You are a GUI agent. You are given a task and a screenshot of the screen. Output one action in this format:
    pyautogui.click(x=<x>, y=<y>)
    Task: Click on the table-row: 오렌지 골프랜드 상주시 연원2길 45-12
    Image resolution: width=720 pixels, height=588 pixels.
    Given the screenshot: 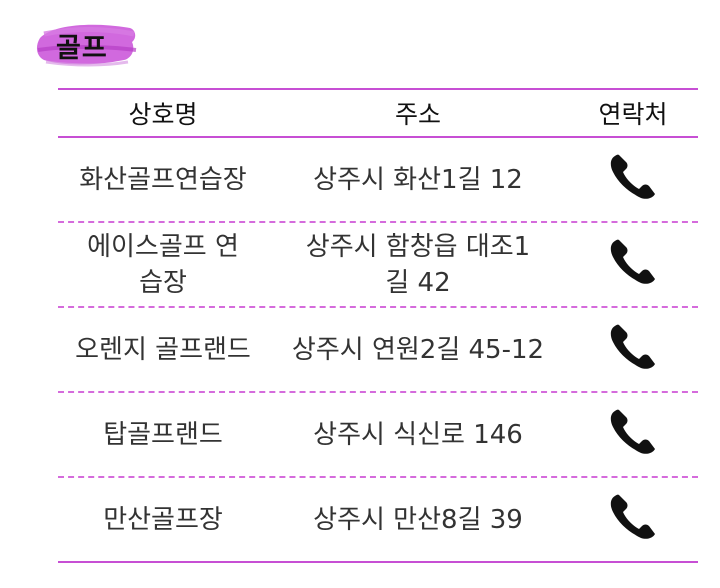 What is the action you would take?
    pyautogui.click(x=378, y=350)
    